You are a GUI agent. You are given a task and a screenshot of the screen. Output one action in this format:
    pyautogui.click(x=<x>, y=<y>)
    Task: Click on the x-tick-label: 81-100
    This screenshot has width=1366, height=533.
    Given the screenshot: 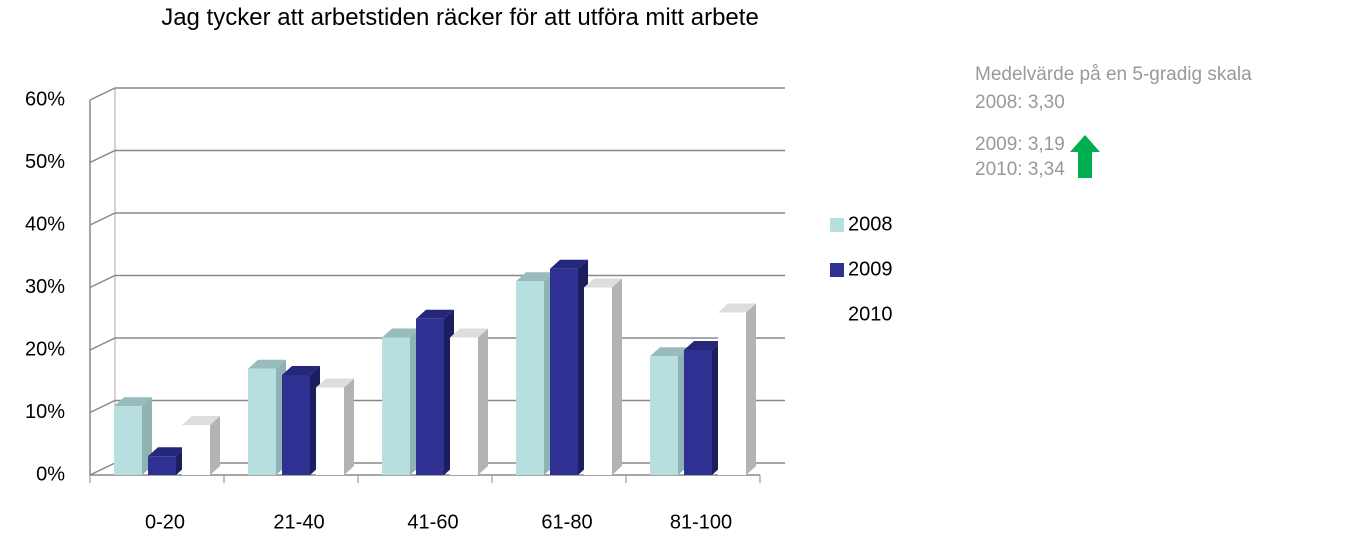 What is the action you would take?
    pyautogui.click(x=701, y=522)
    